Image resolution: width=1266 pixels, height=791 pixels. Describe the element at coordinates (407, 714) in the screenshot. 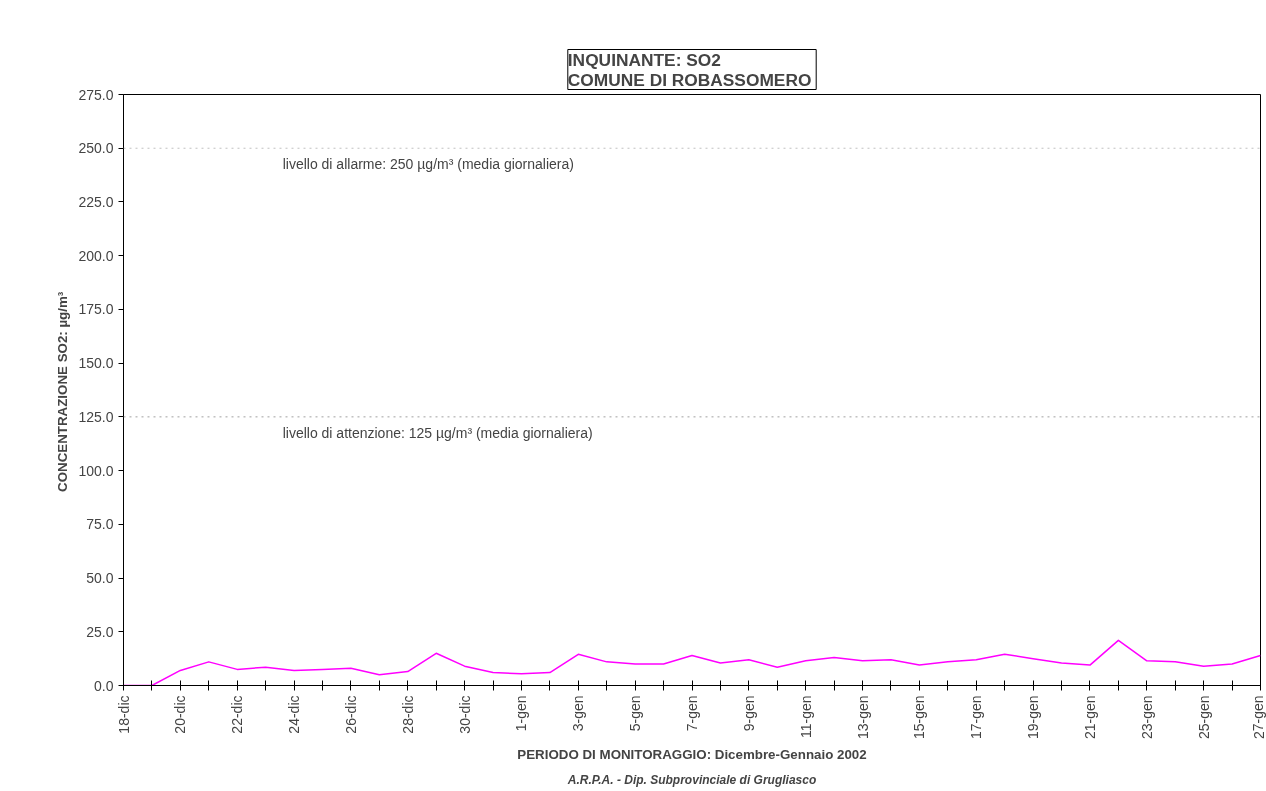

I see `x-tick-label: 28-dic` at that location.